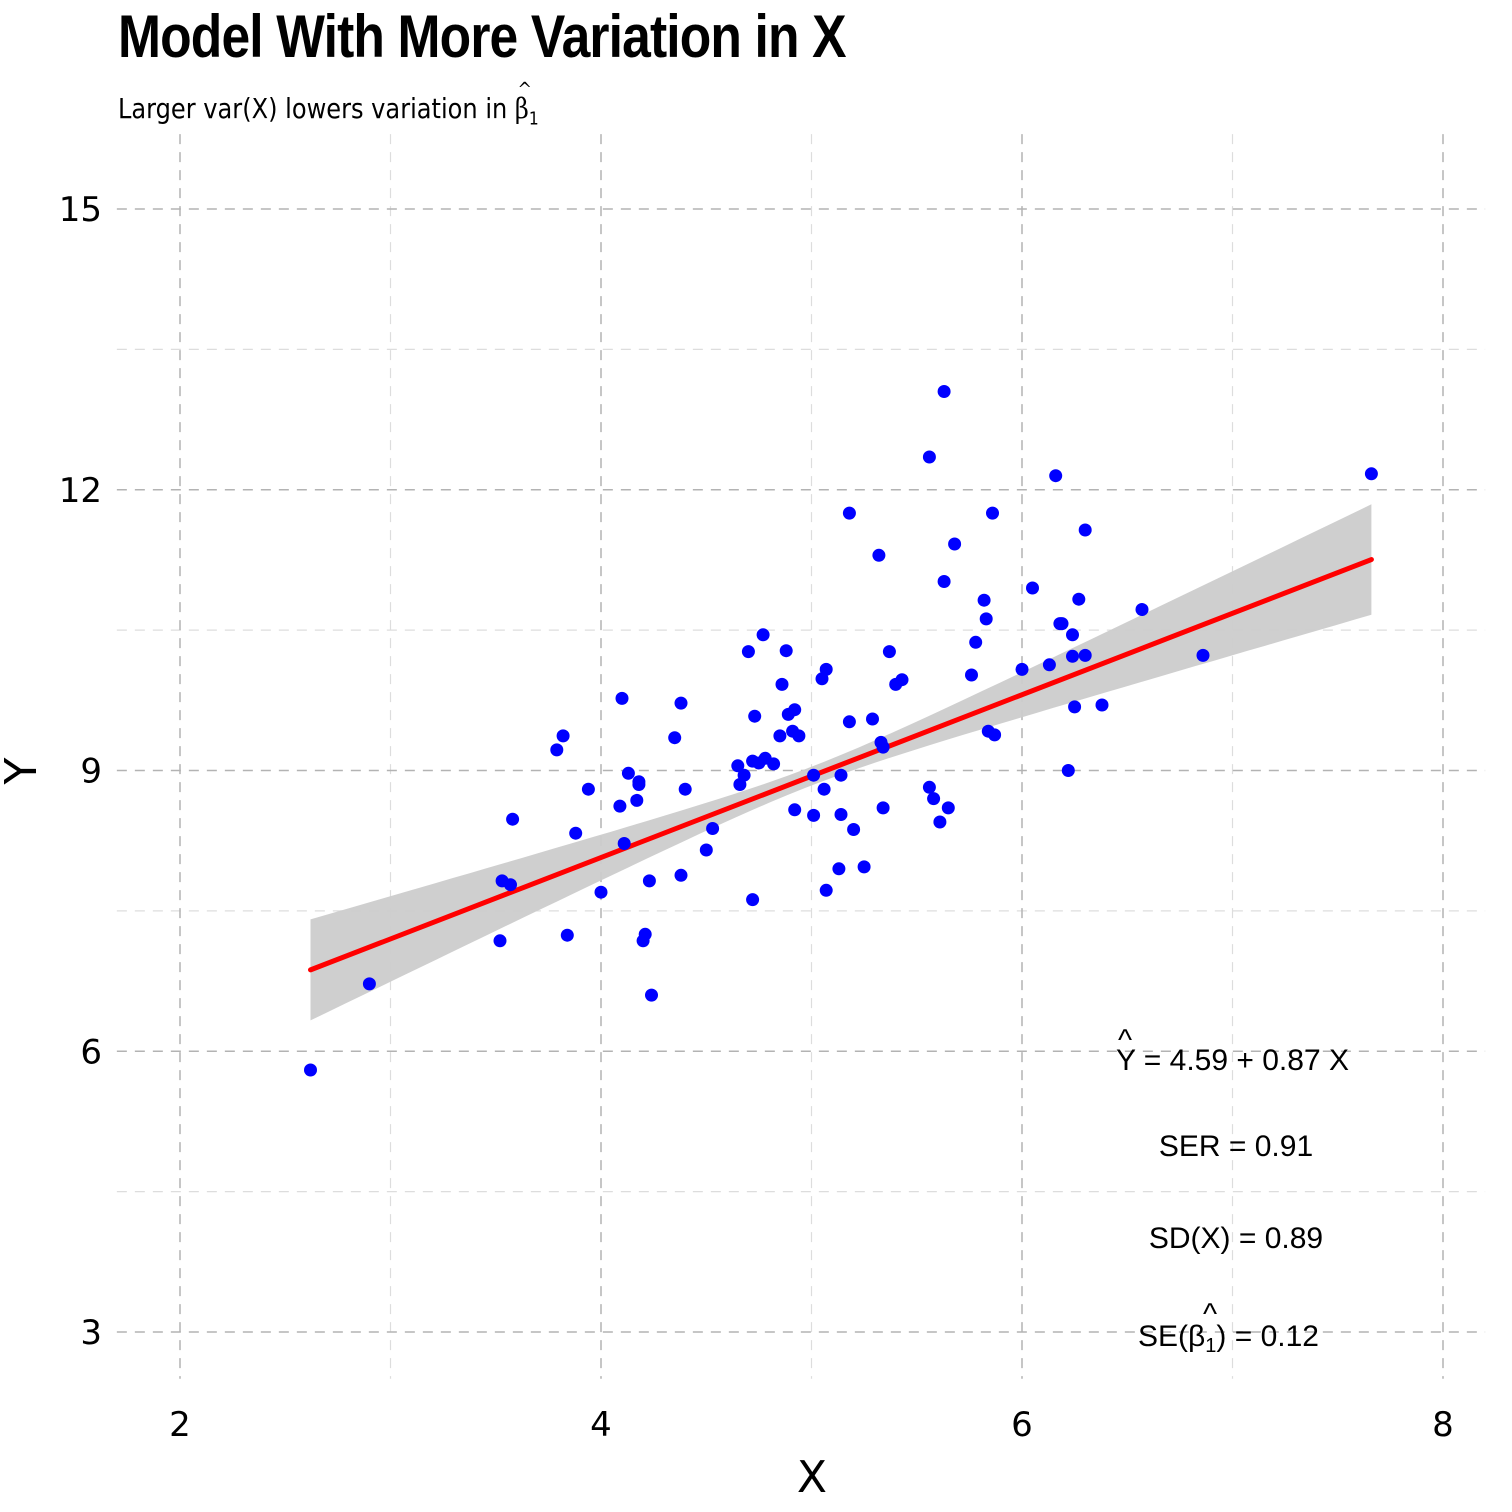 This screenshot has width=1512, height=1512. Describe the element at coordinates (91, 1052) in the screenshot. I see `y-tick-label-1: 6` at that location.